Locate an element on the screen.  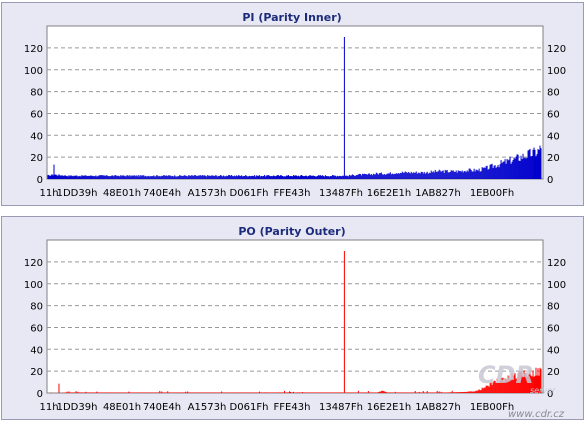
chart-title: PO (Parity Outer) is located at coordinates (291, 231).